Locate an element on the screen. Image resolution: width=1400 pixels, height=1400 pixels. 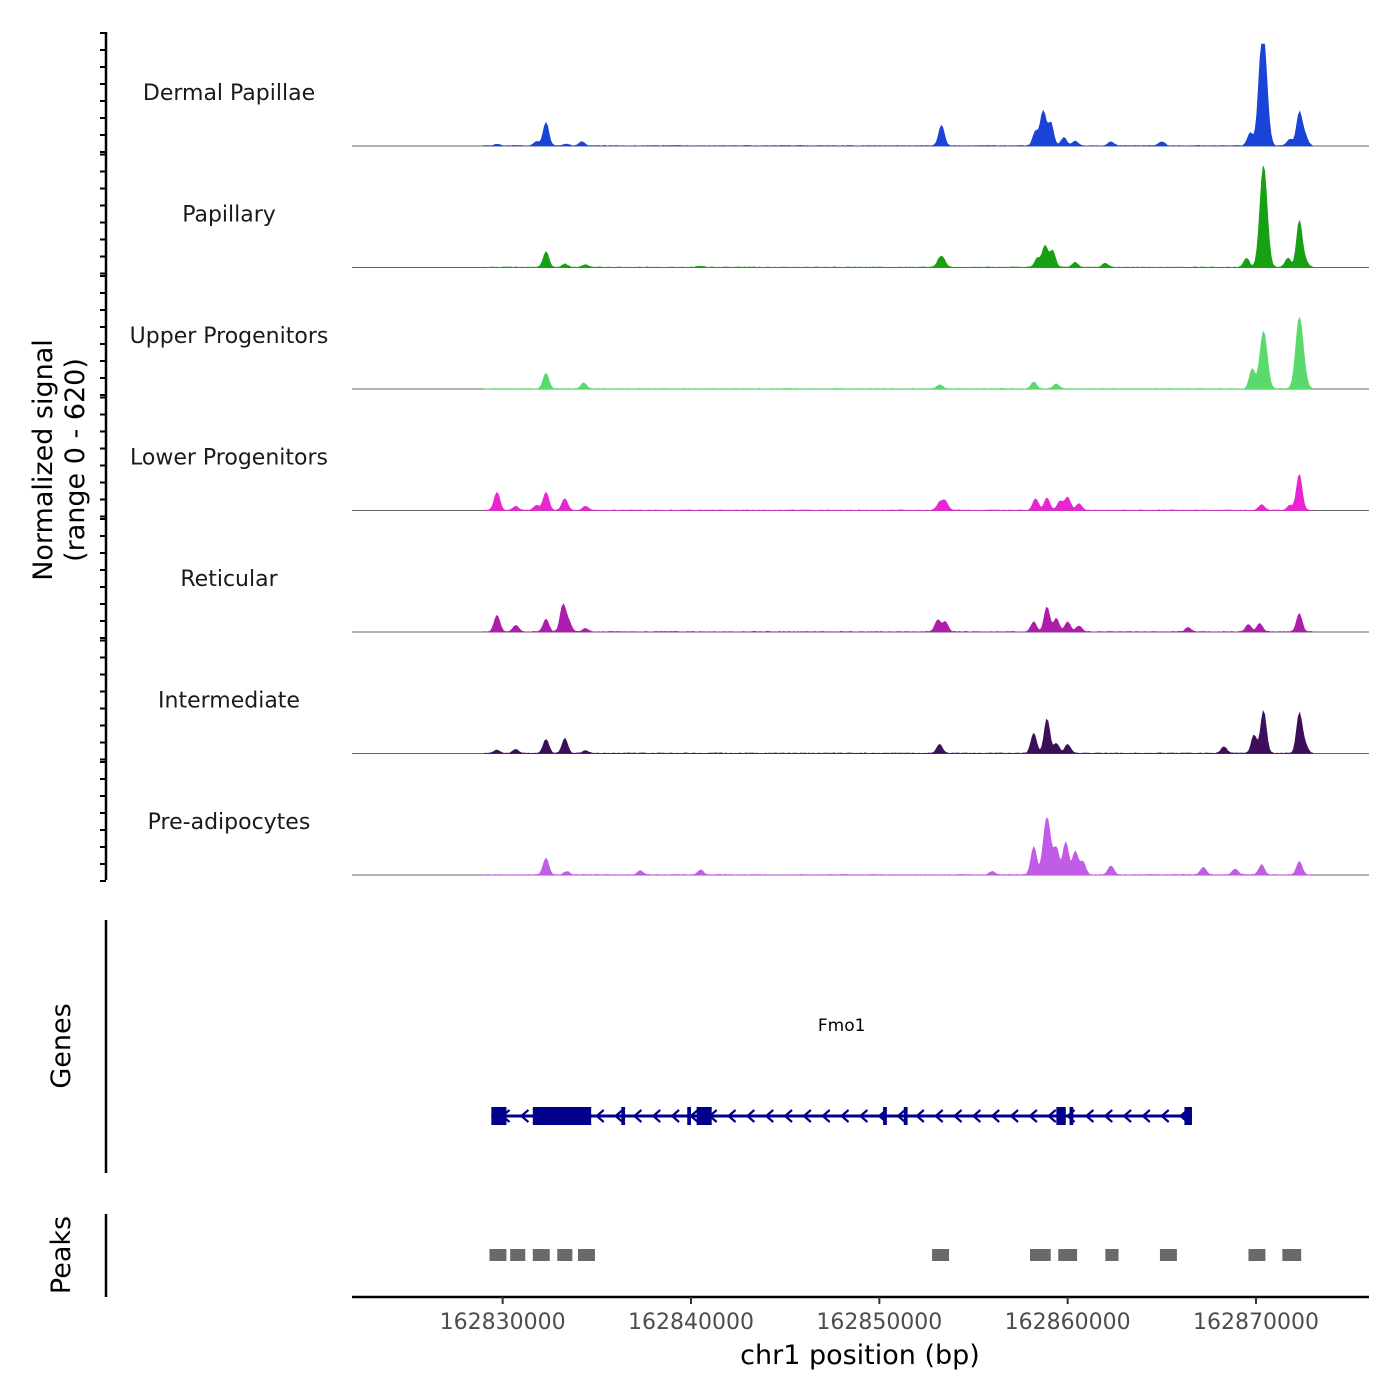
track-label: Lower Progenitors is located at coordinates (229, 458).